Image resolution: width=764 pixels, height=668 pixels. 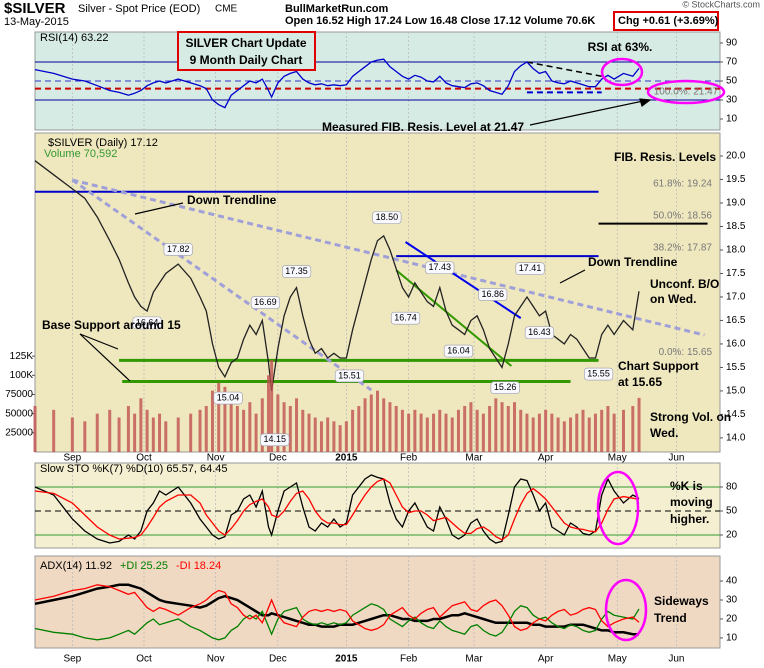 I want to click on x-tick-label: Dec, so click(x=278, y=659).